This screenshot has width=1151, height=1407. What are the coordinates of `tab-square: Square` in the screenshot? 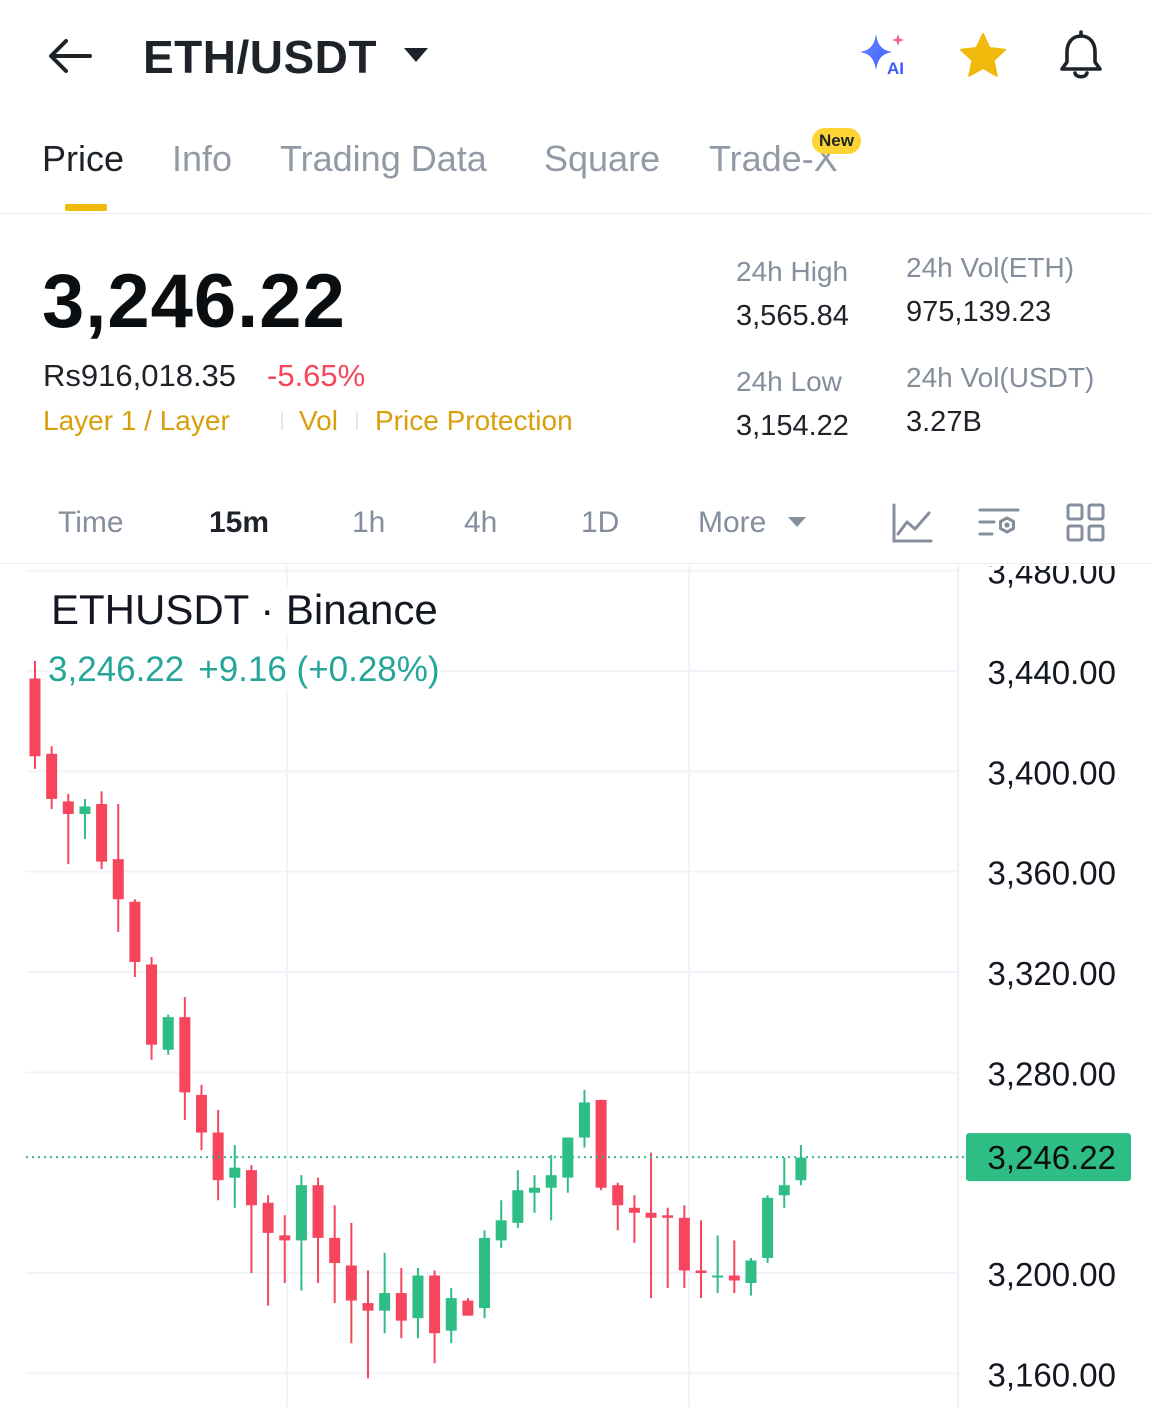 It's located at (602, 158).